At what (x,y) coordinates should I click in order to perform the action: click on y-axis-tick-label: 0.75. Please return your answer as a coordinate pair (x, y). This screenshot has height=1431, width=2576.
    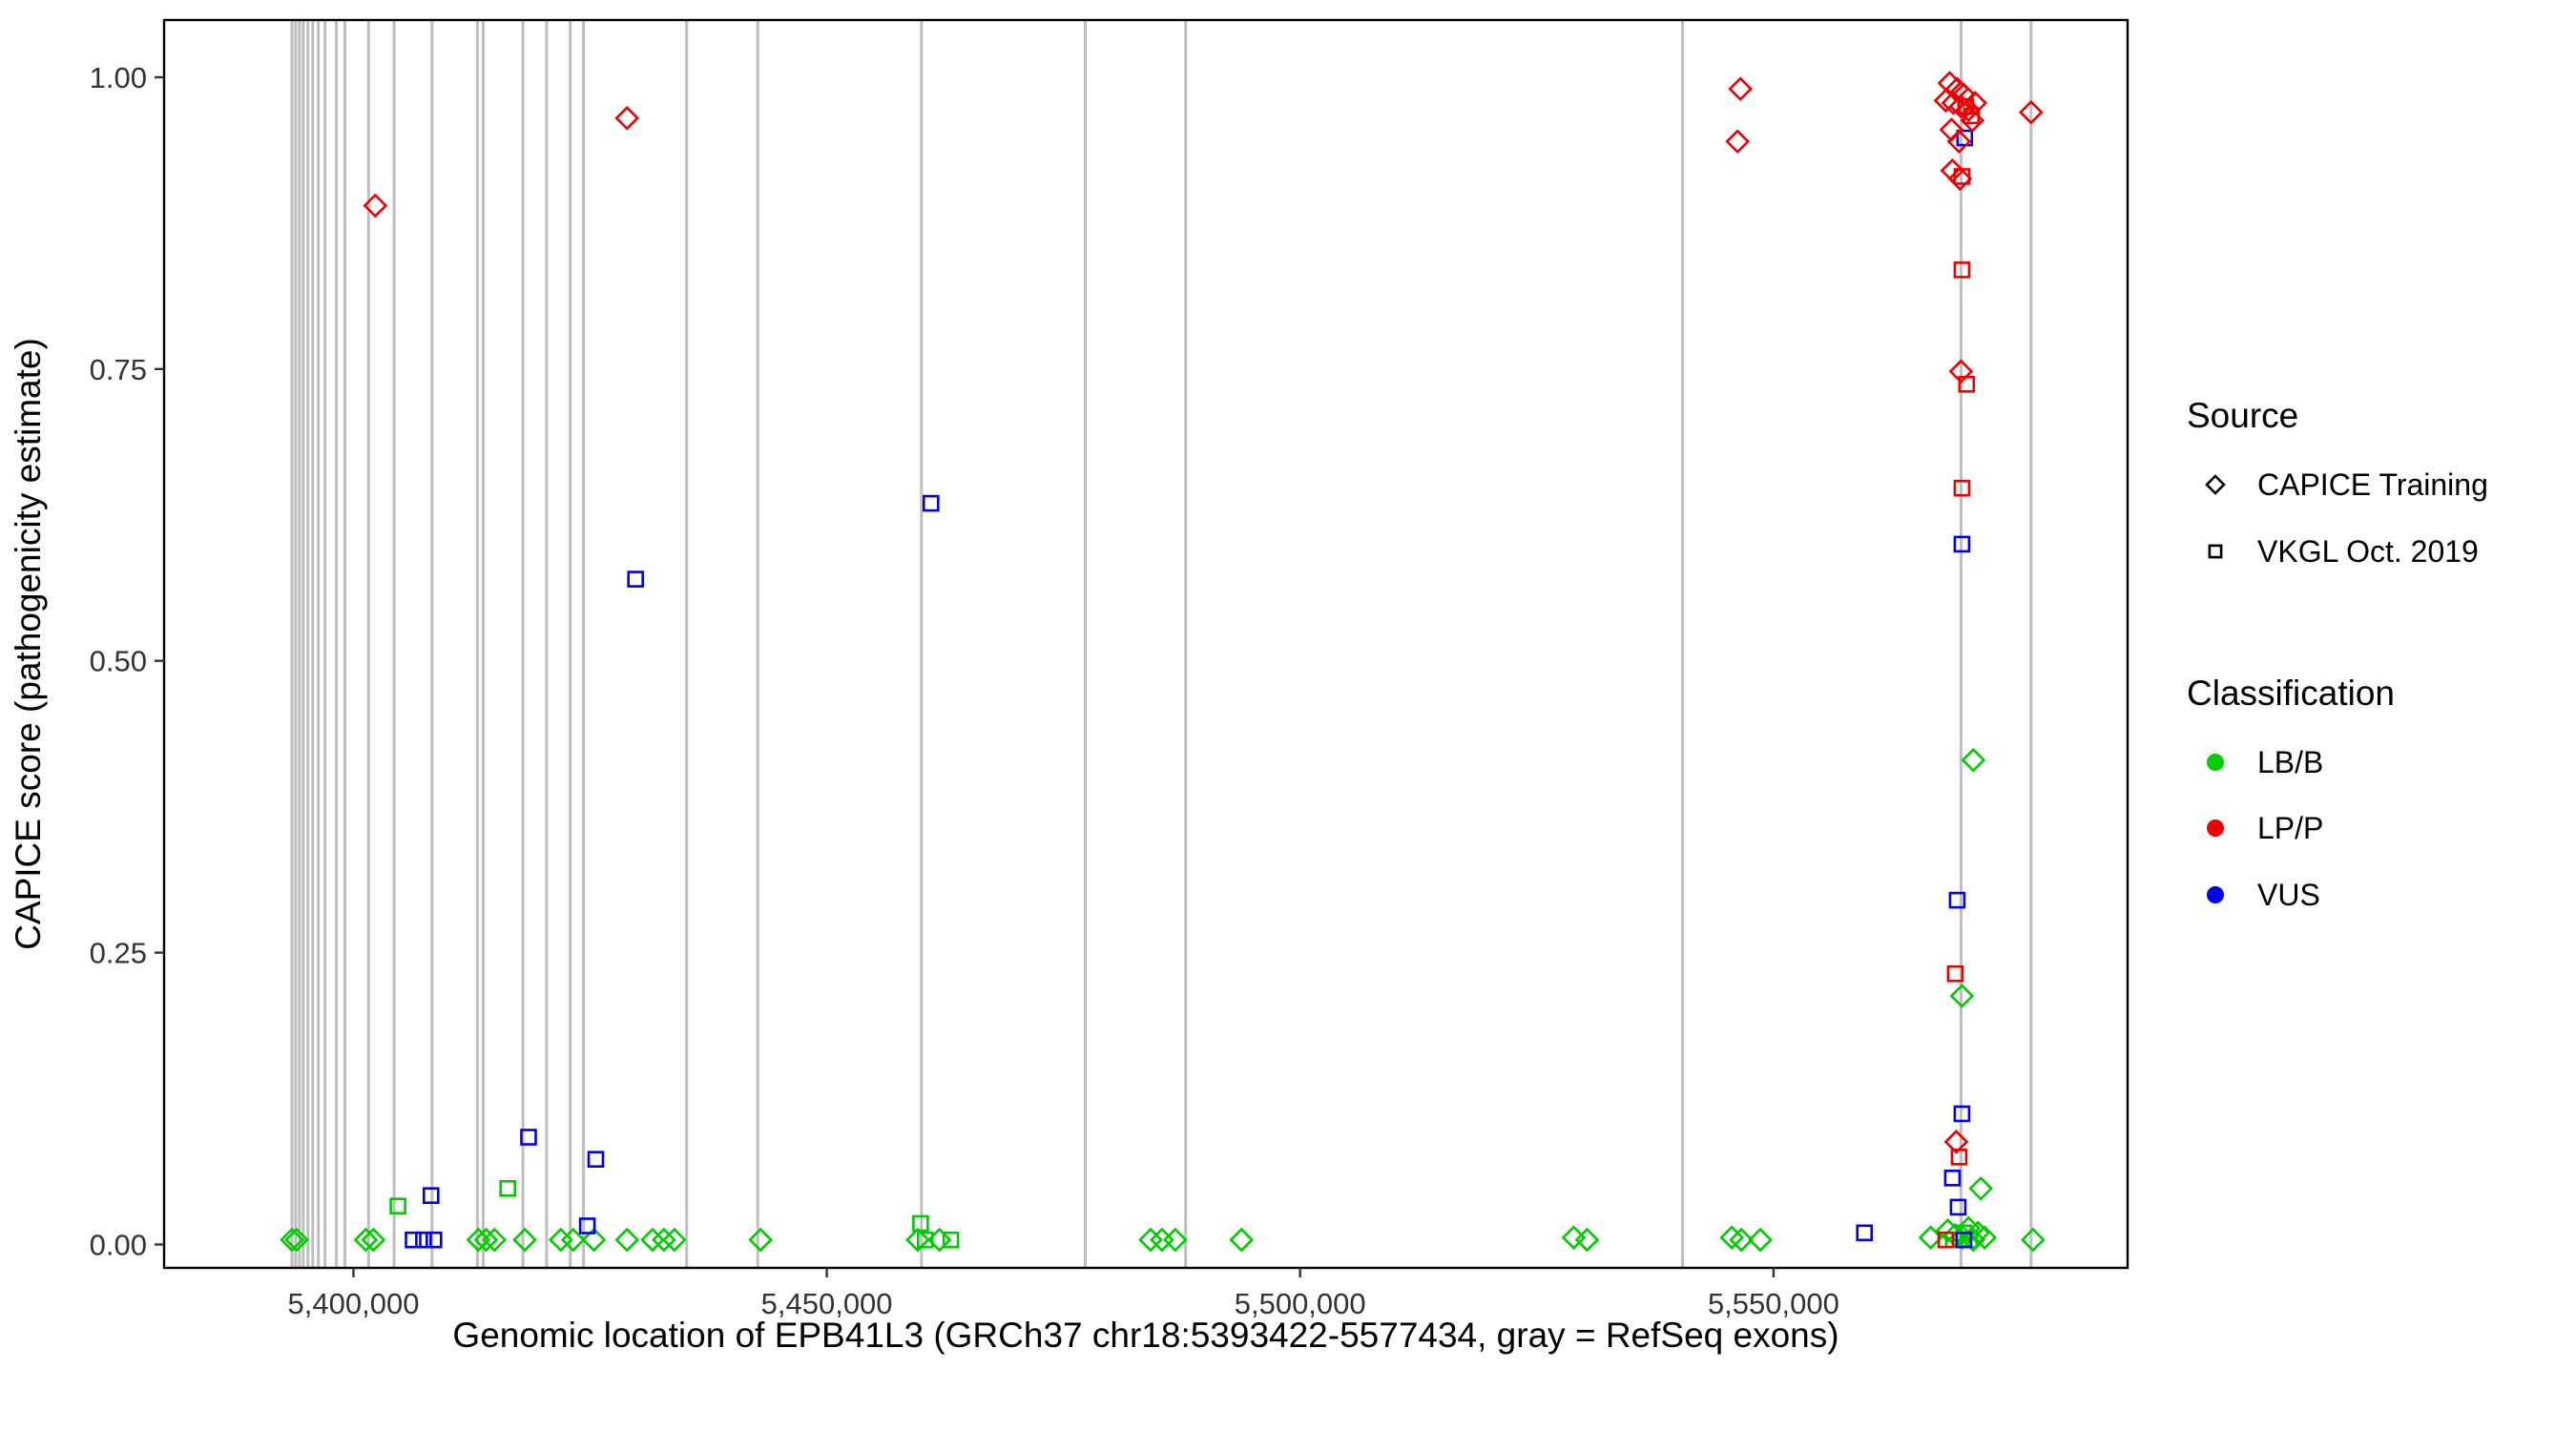
    Looking at the image, I should click on (118, 369).